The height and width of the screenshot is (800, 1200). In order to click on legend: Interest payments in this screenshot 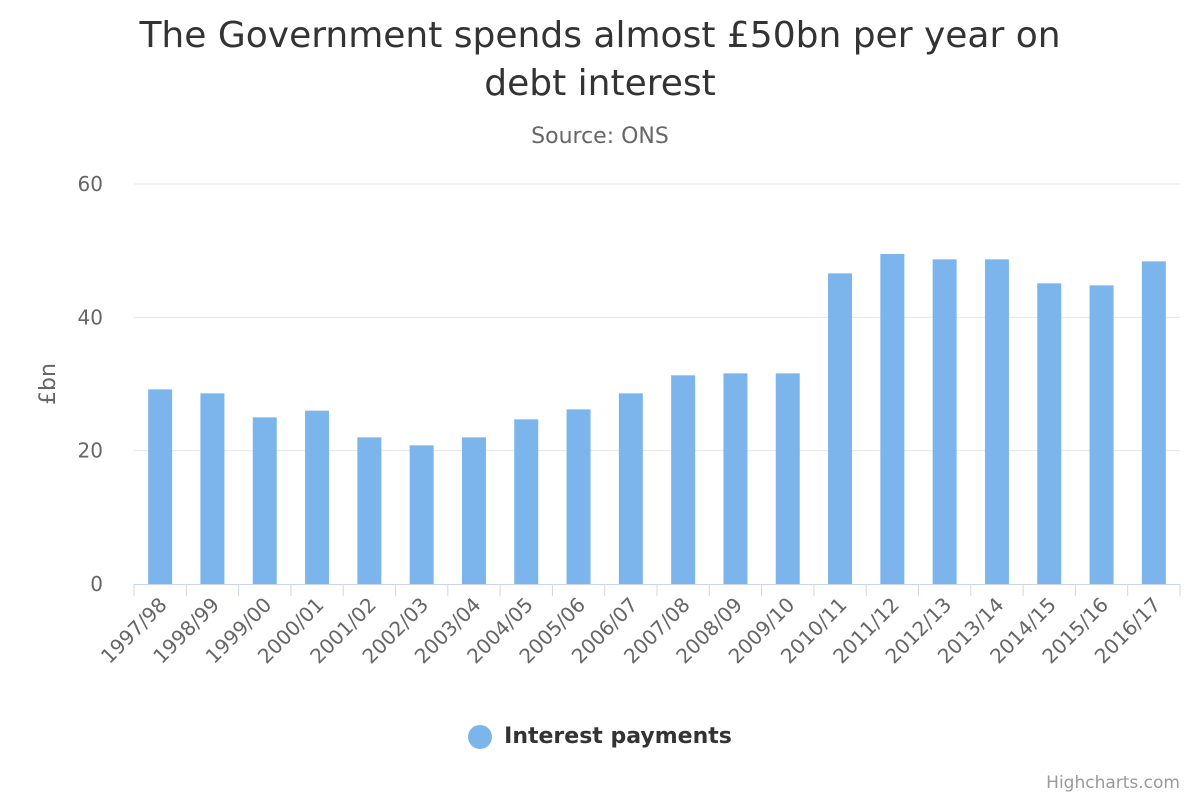, I will do `click(600, 736)`.